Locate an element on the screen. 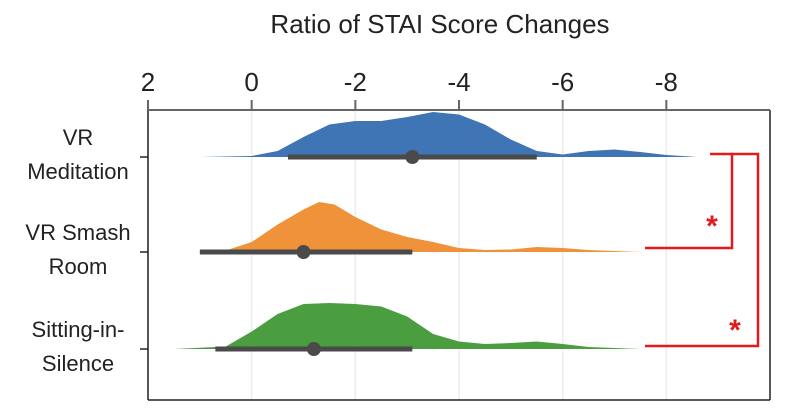 This screenshot has height=415, width=790. category-label-line2: Room is located at coordinates (78, 266).